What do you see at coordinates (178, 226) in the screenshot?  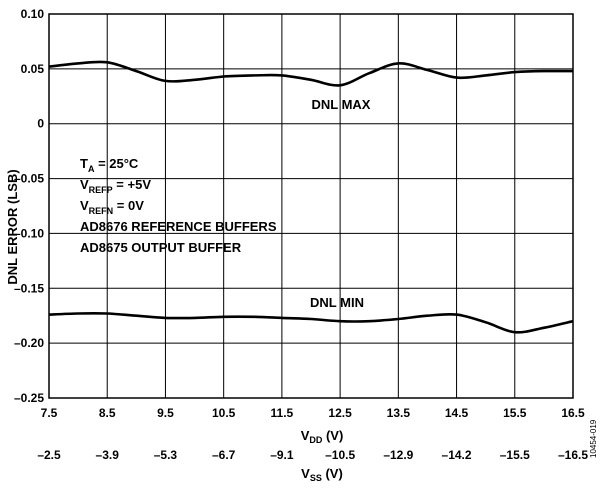 I see `condition-reference-buffers: AD8676 REFERENCE BUFFERS` at bounding box center [178, 226].